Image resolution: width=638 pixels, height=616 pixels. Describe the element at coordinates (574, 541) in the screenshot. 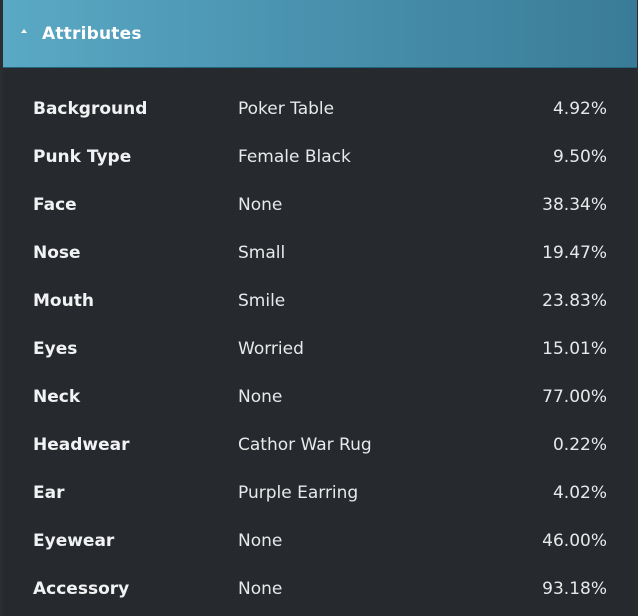

I see `attribute-percent: 46.00%` at that location.